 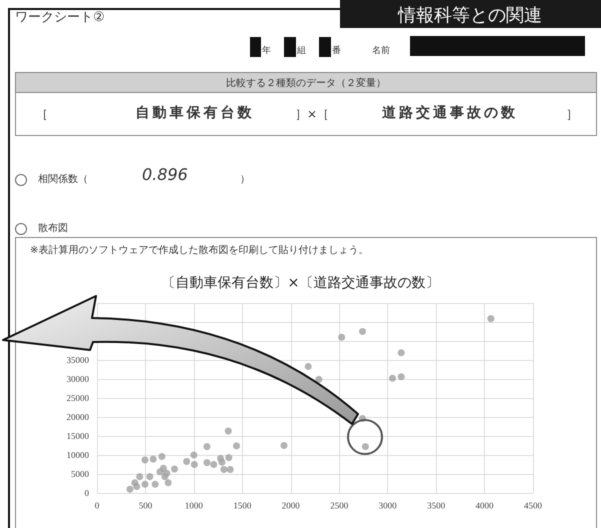 I want to click on y-tick-label: 35000, so click(x=78, y=360).